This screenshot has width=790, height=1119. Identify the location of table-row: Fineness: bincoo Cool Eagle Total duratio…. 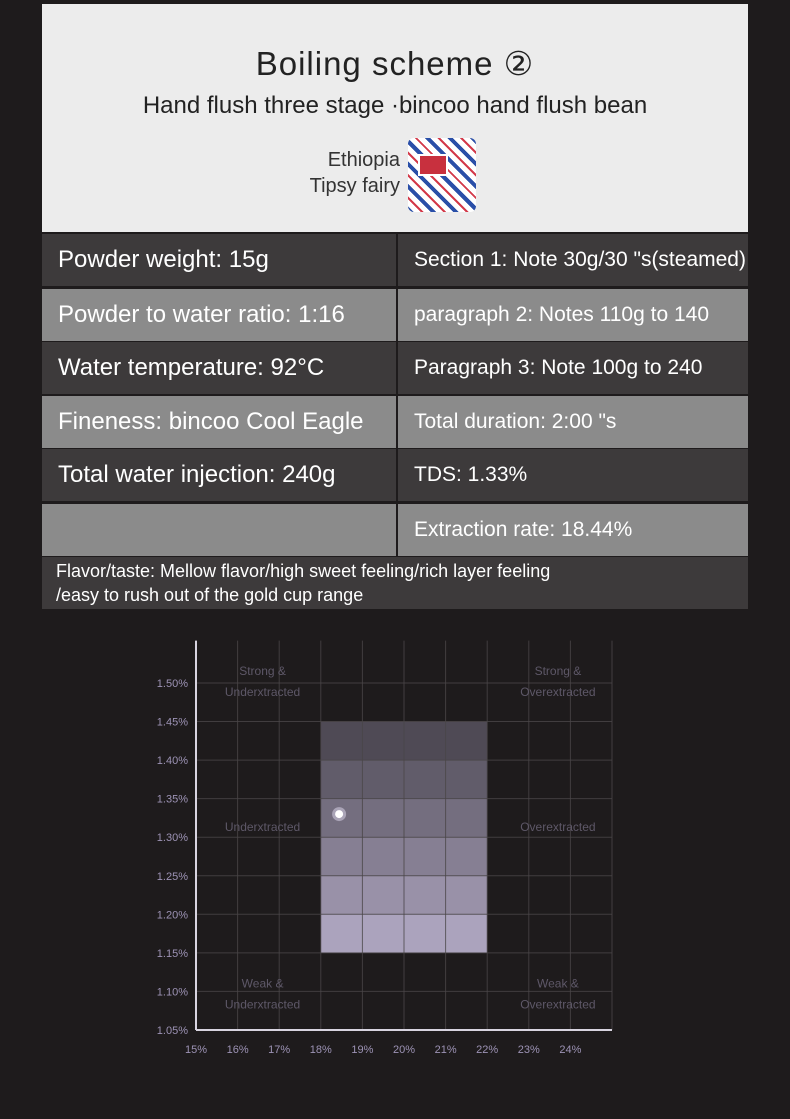
(395, 422).